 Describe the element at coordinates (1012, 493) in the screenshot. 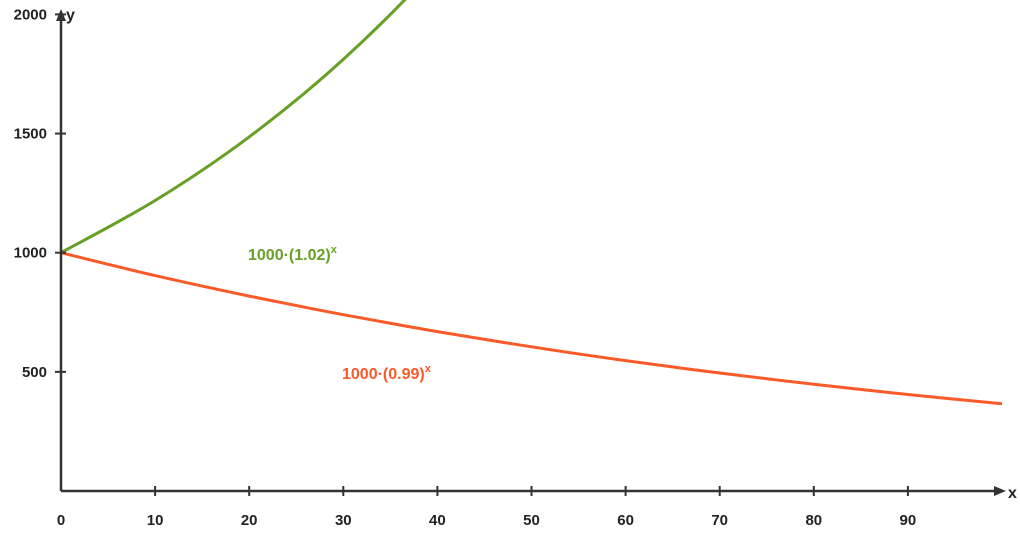

I see `x-axis-label: x` at that location.